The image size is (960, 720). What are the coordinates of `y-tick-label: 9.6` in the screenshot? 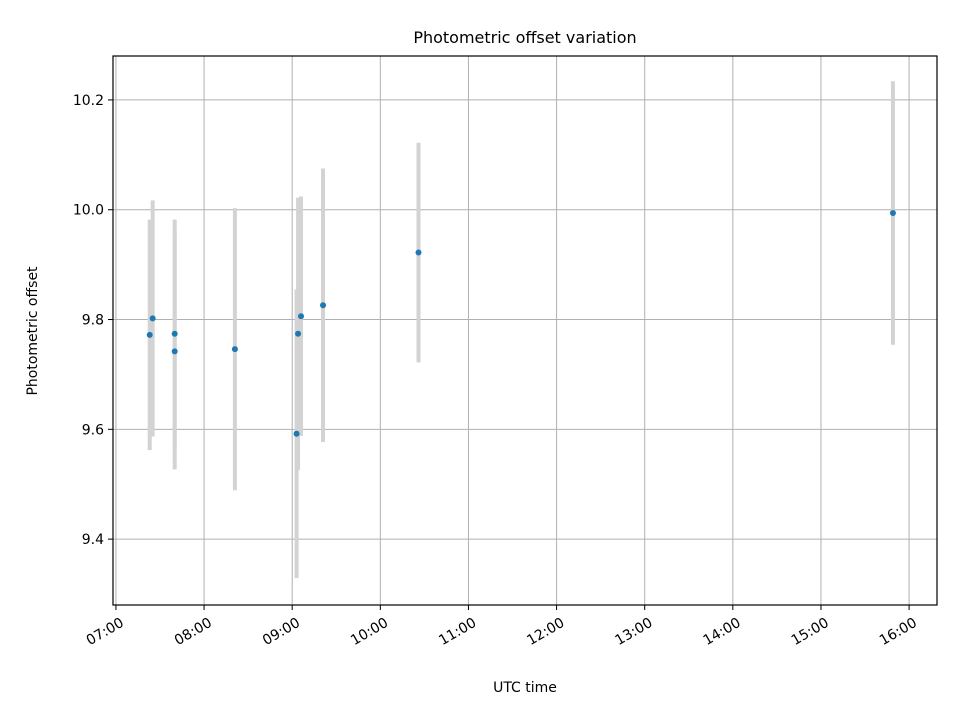 It's located at (93, 430).